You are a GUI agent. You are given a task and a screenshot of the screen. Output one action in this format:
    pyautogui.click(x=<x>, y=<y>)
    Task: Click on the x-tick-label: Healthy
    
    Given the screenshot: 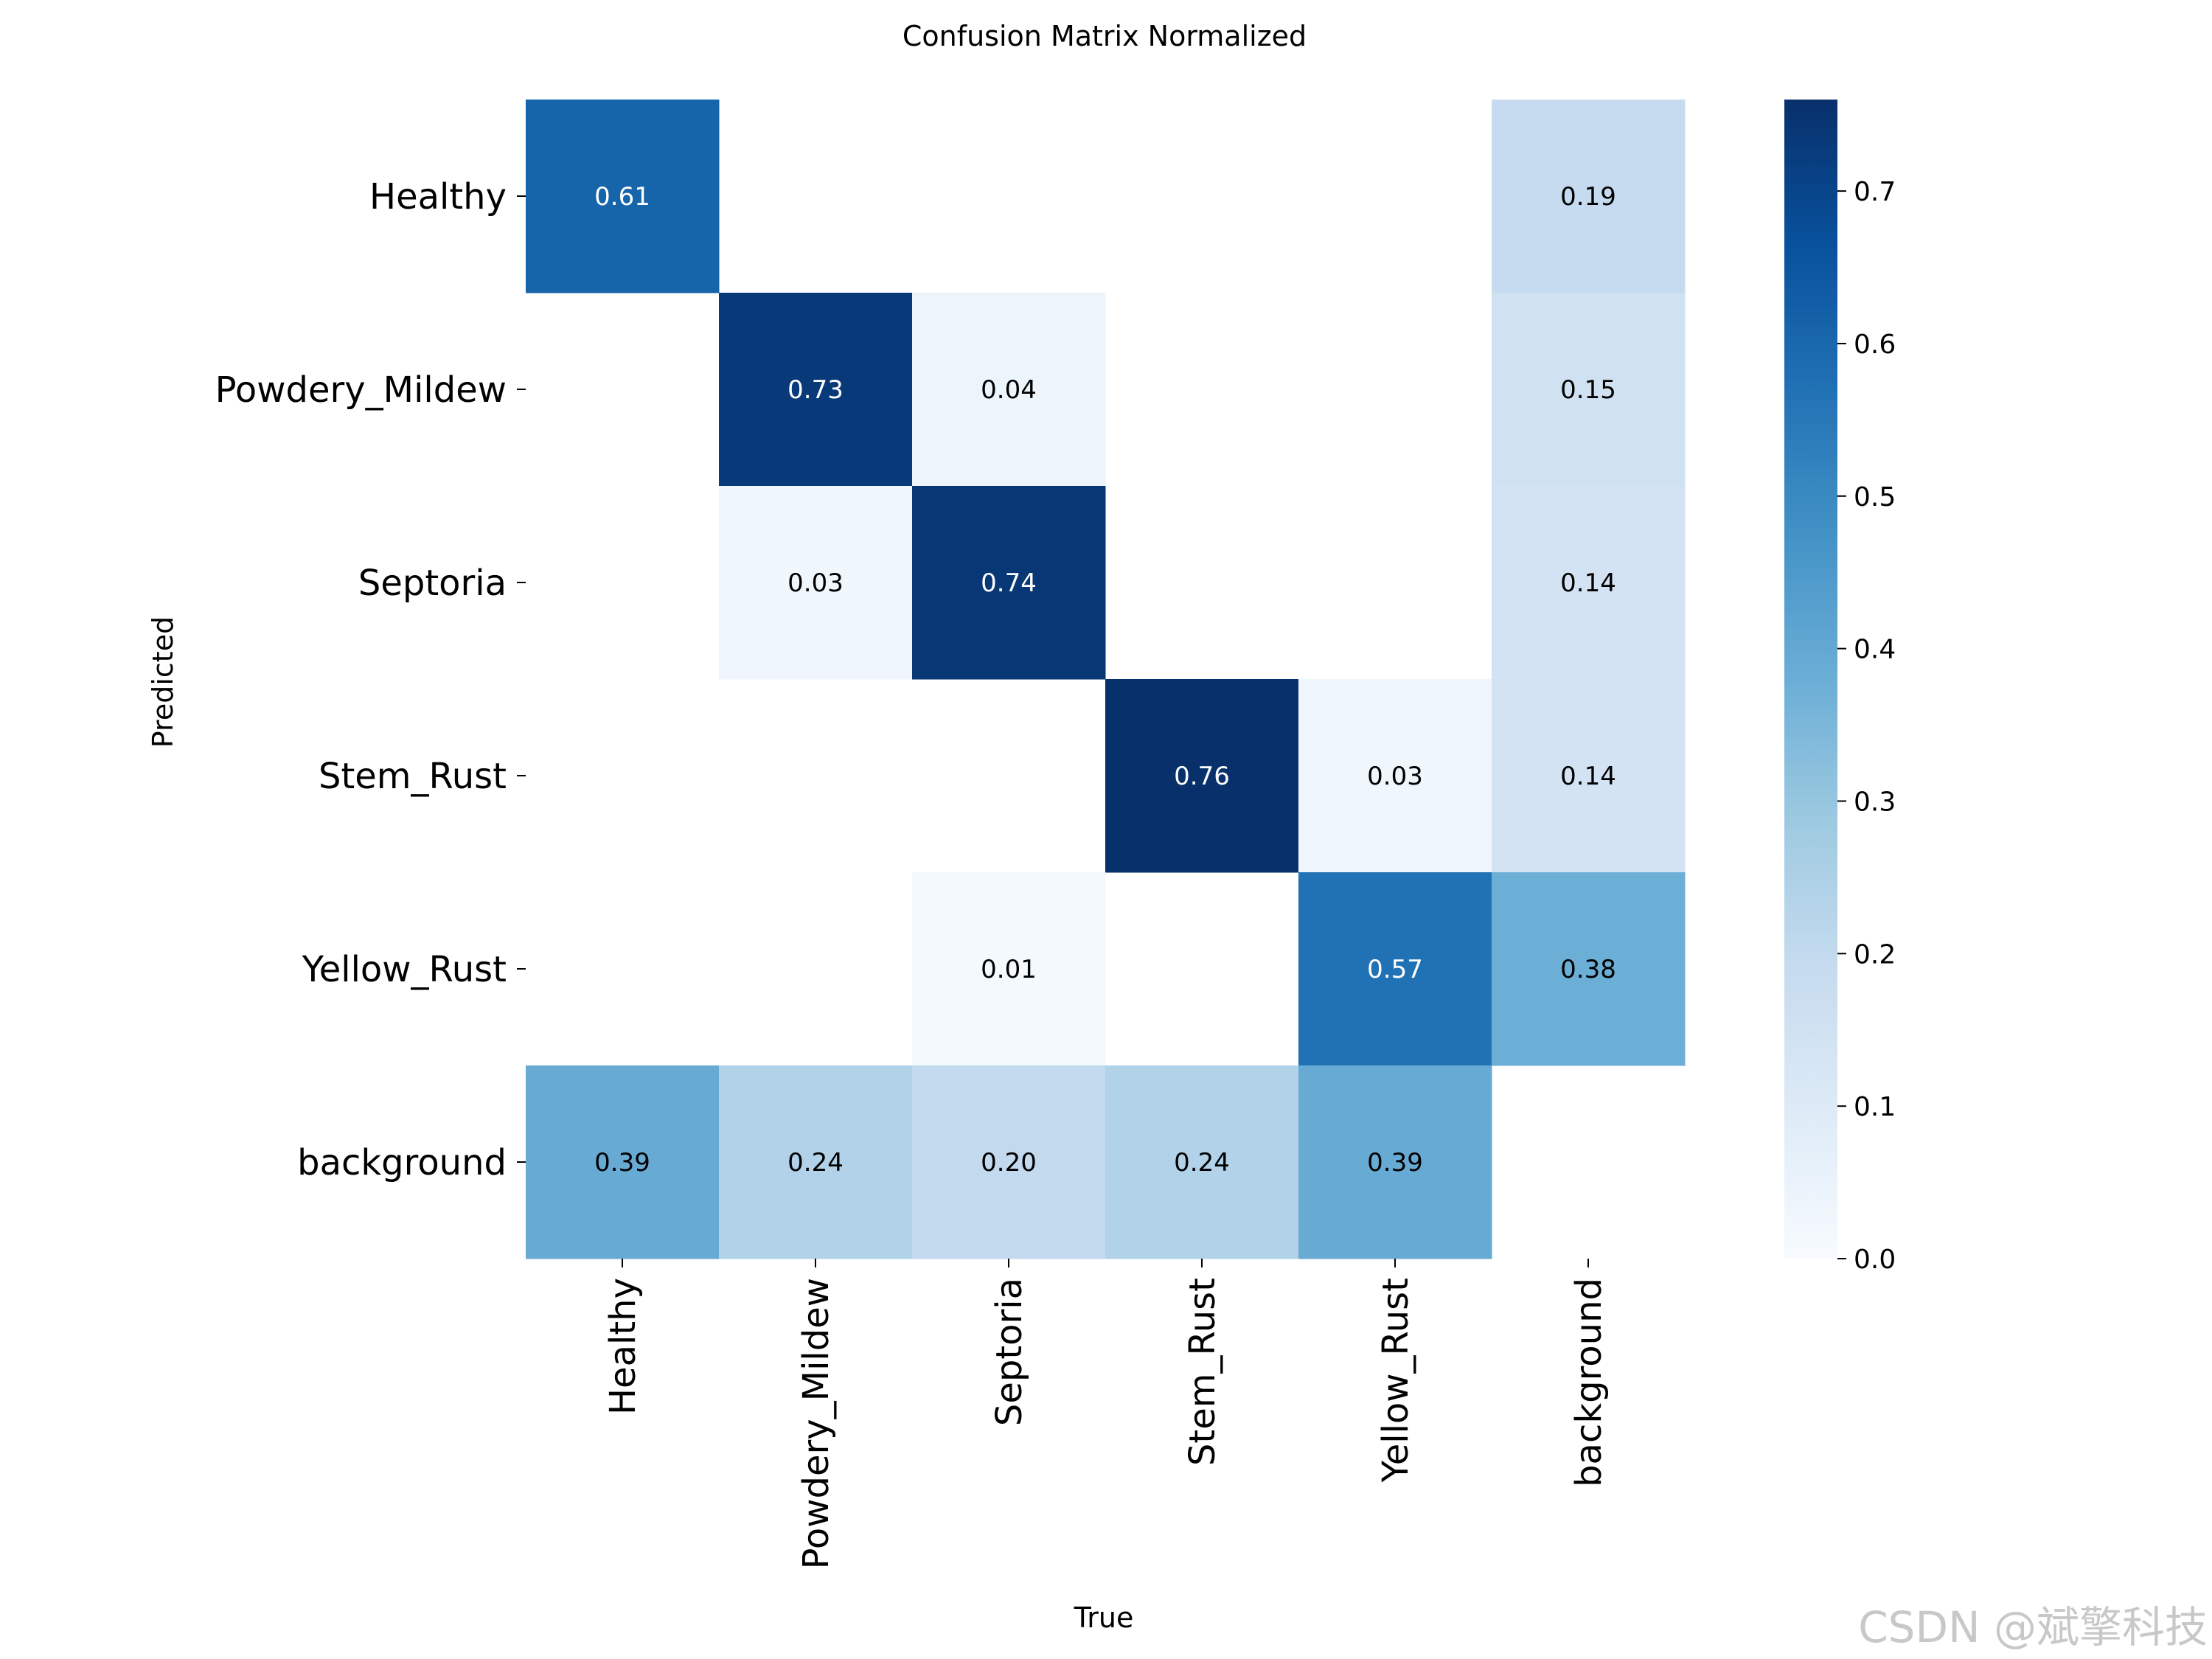 What is the action you would take?
    pyautogui.click(x=623, y=1346)
    